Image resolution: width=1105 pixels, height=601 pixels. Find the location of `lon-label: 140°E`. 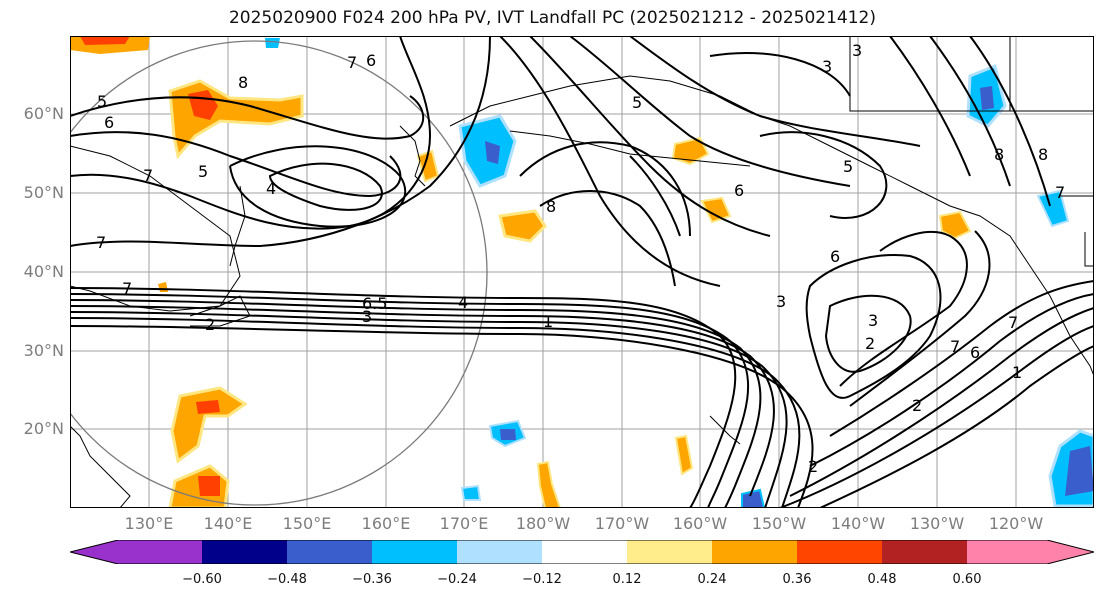

lon-label: 140°E is located at coordinates (228, 523).